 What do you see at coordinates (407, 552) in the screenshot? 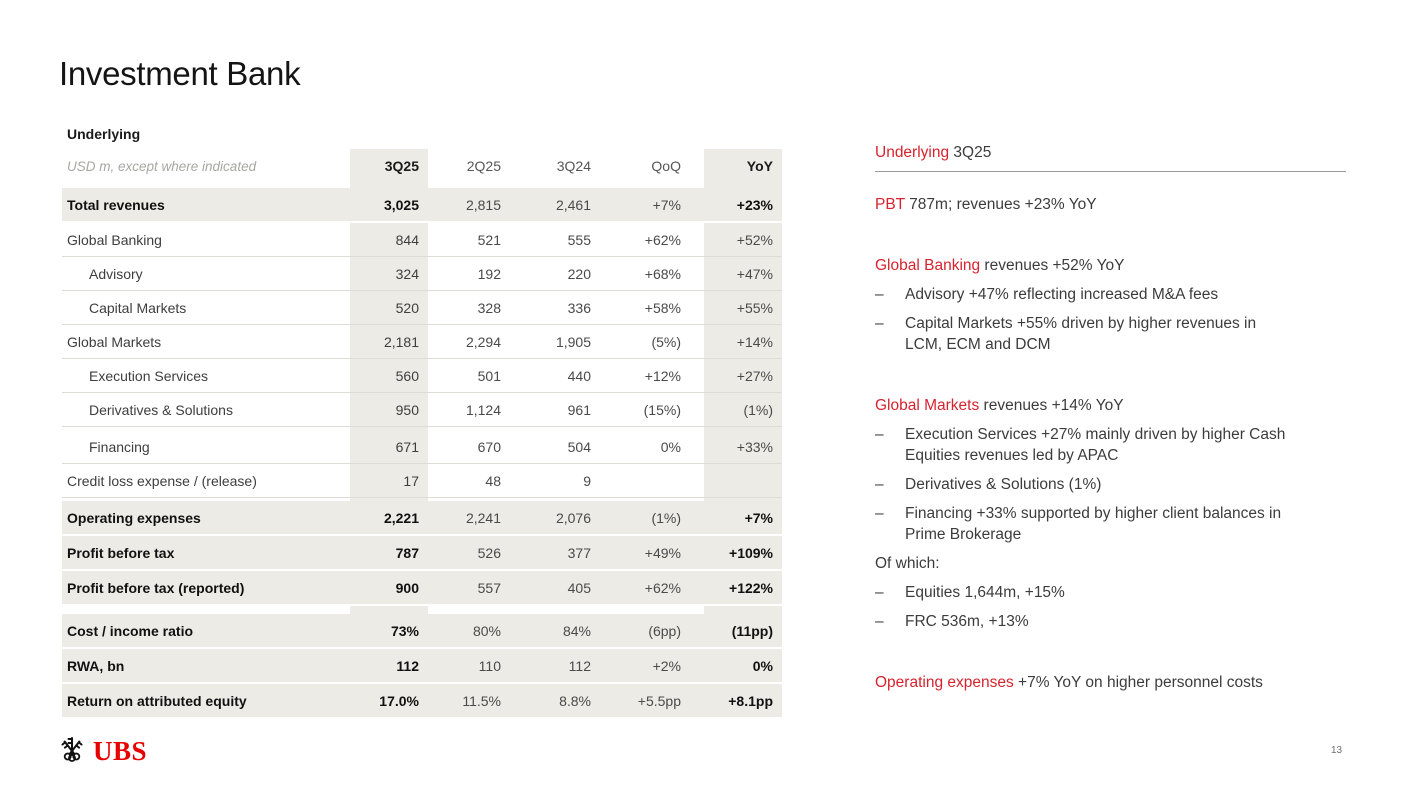
I see `row-value-3q25: 787` at bounding box center [407, 552].